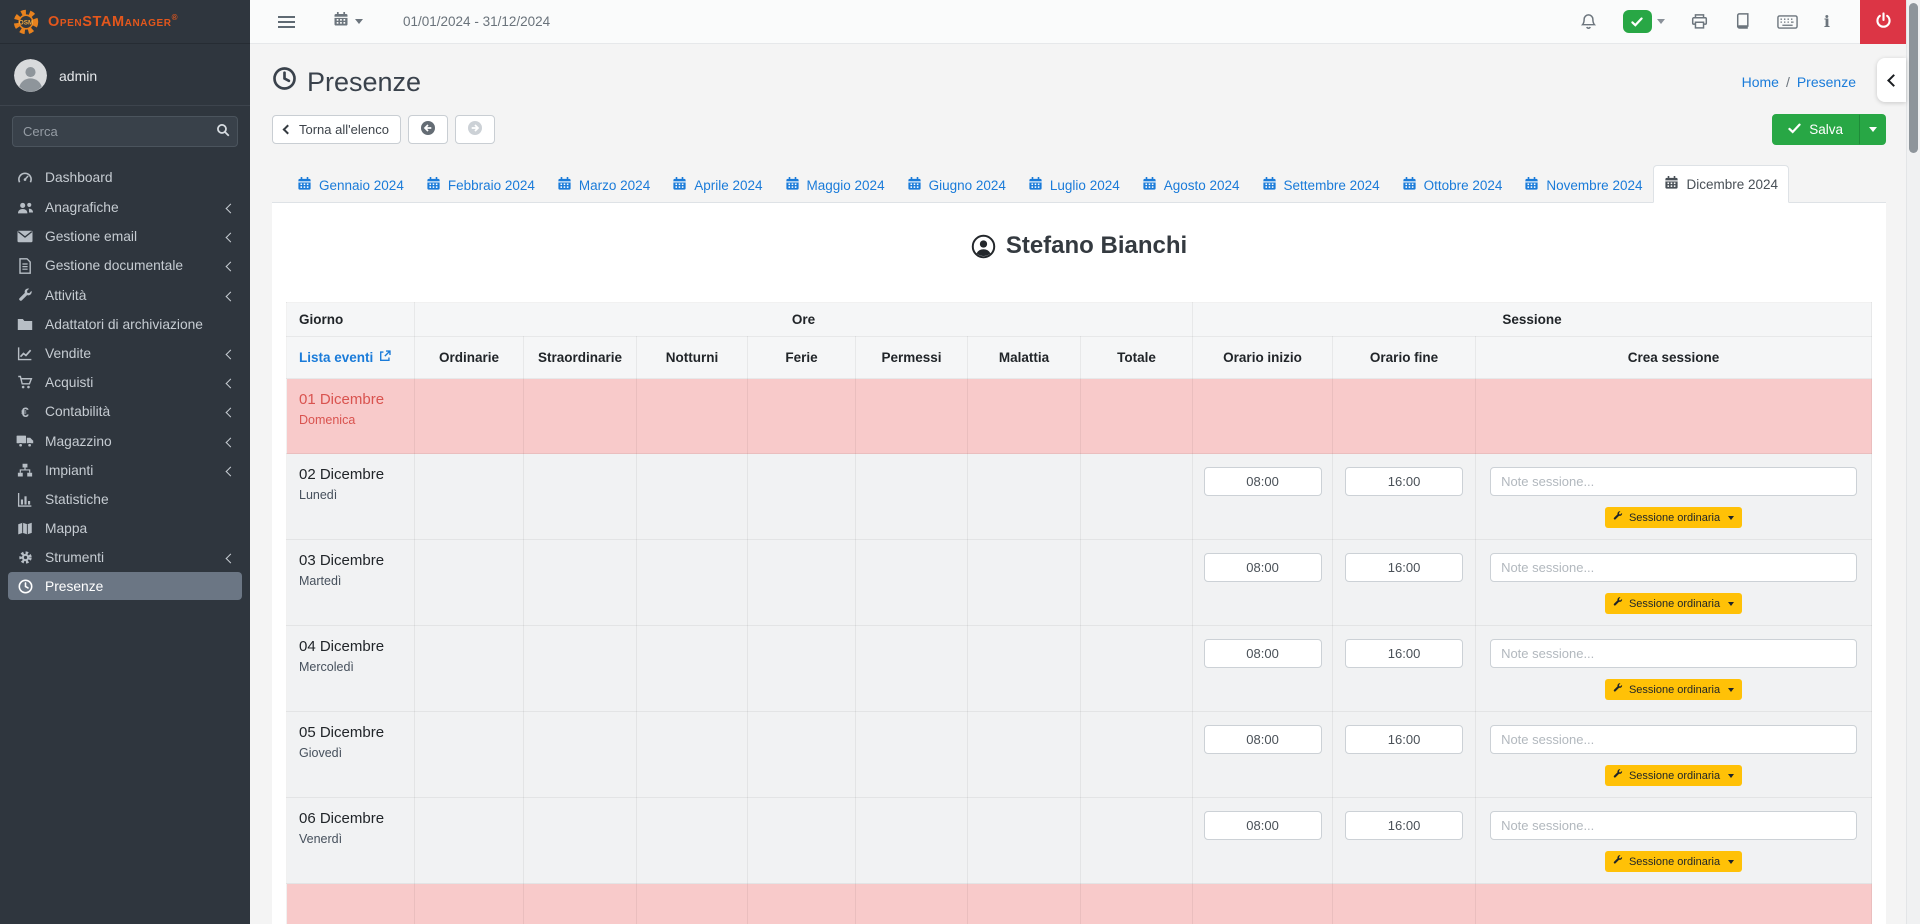 This screenshot has width=1920, height=924. What do you see at coordinates (125, 236) in the screenshot?
I see `sidebar-item-gestione-email: Gestione email` at bounding box center [125, 236].